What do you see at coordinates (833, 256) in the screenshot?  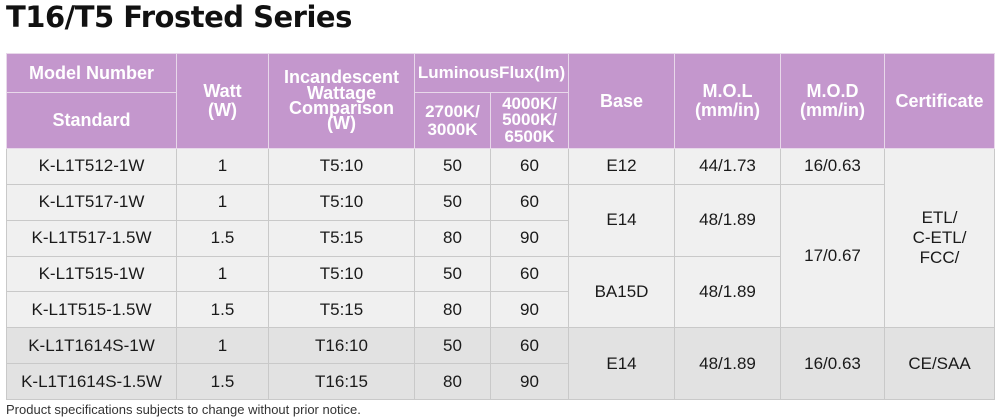 I see `mod-cell: 17/0.67` at bounding box center [833, 256].